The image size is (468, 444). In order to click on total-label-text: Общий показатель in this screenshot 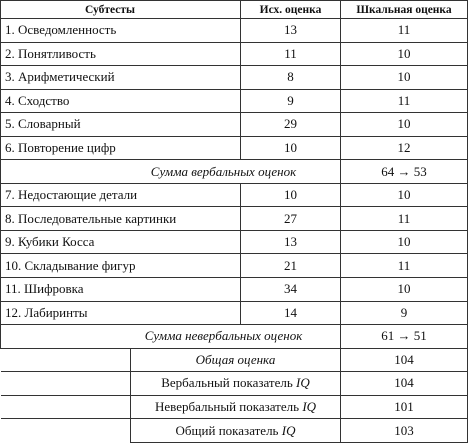, I will do `click(227, 430)`.